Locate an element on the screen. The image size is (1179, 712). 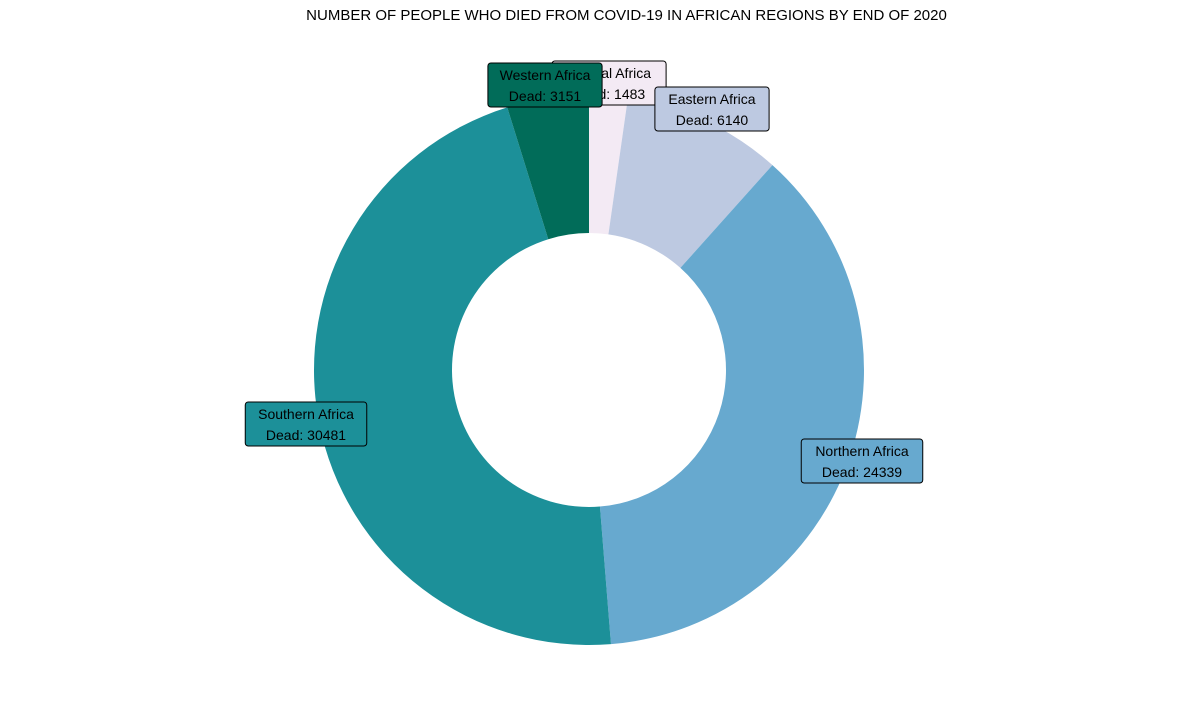
label-value: Dead: 3151 is located at coordinates (545, 96).